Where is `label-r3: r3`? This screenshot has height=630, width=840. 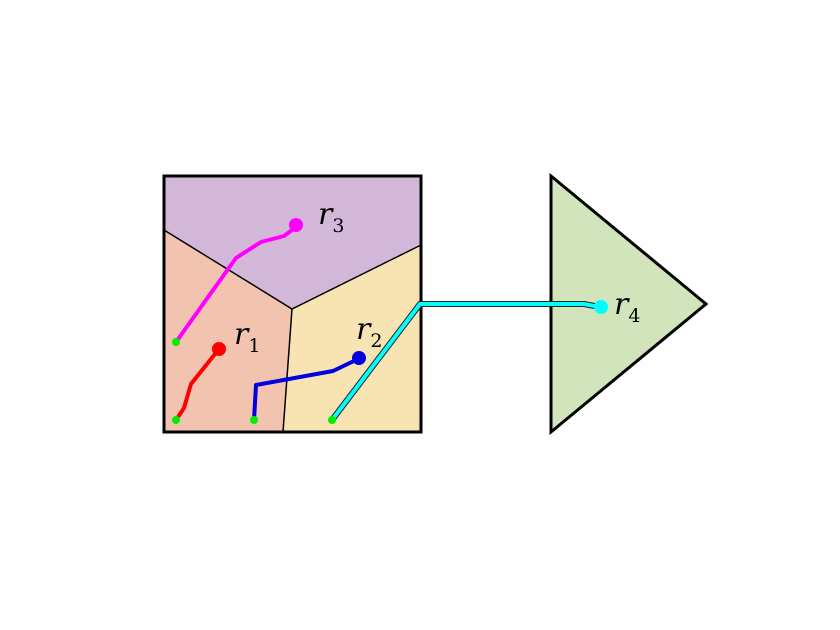 label-r3: r3 is located at coordinates (331, 217).